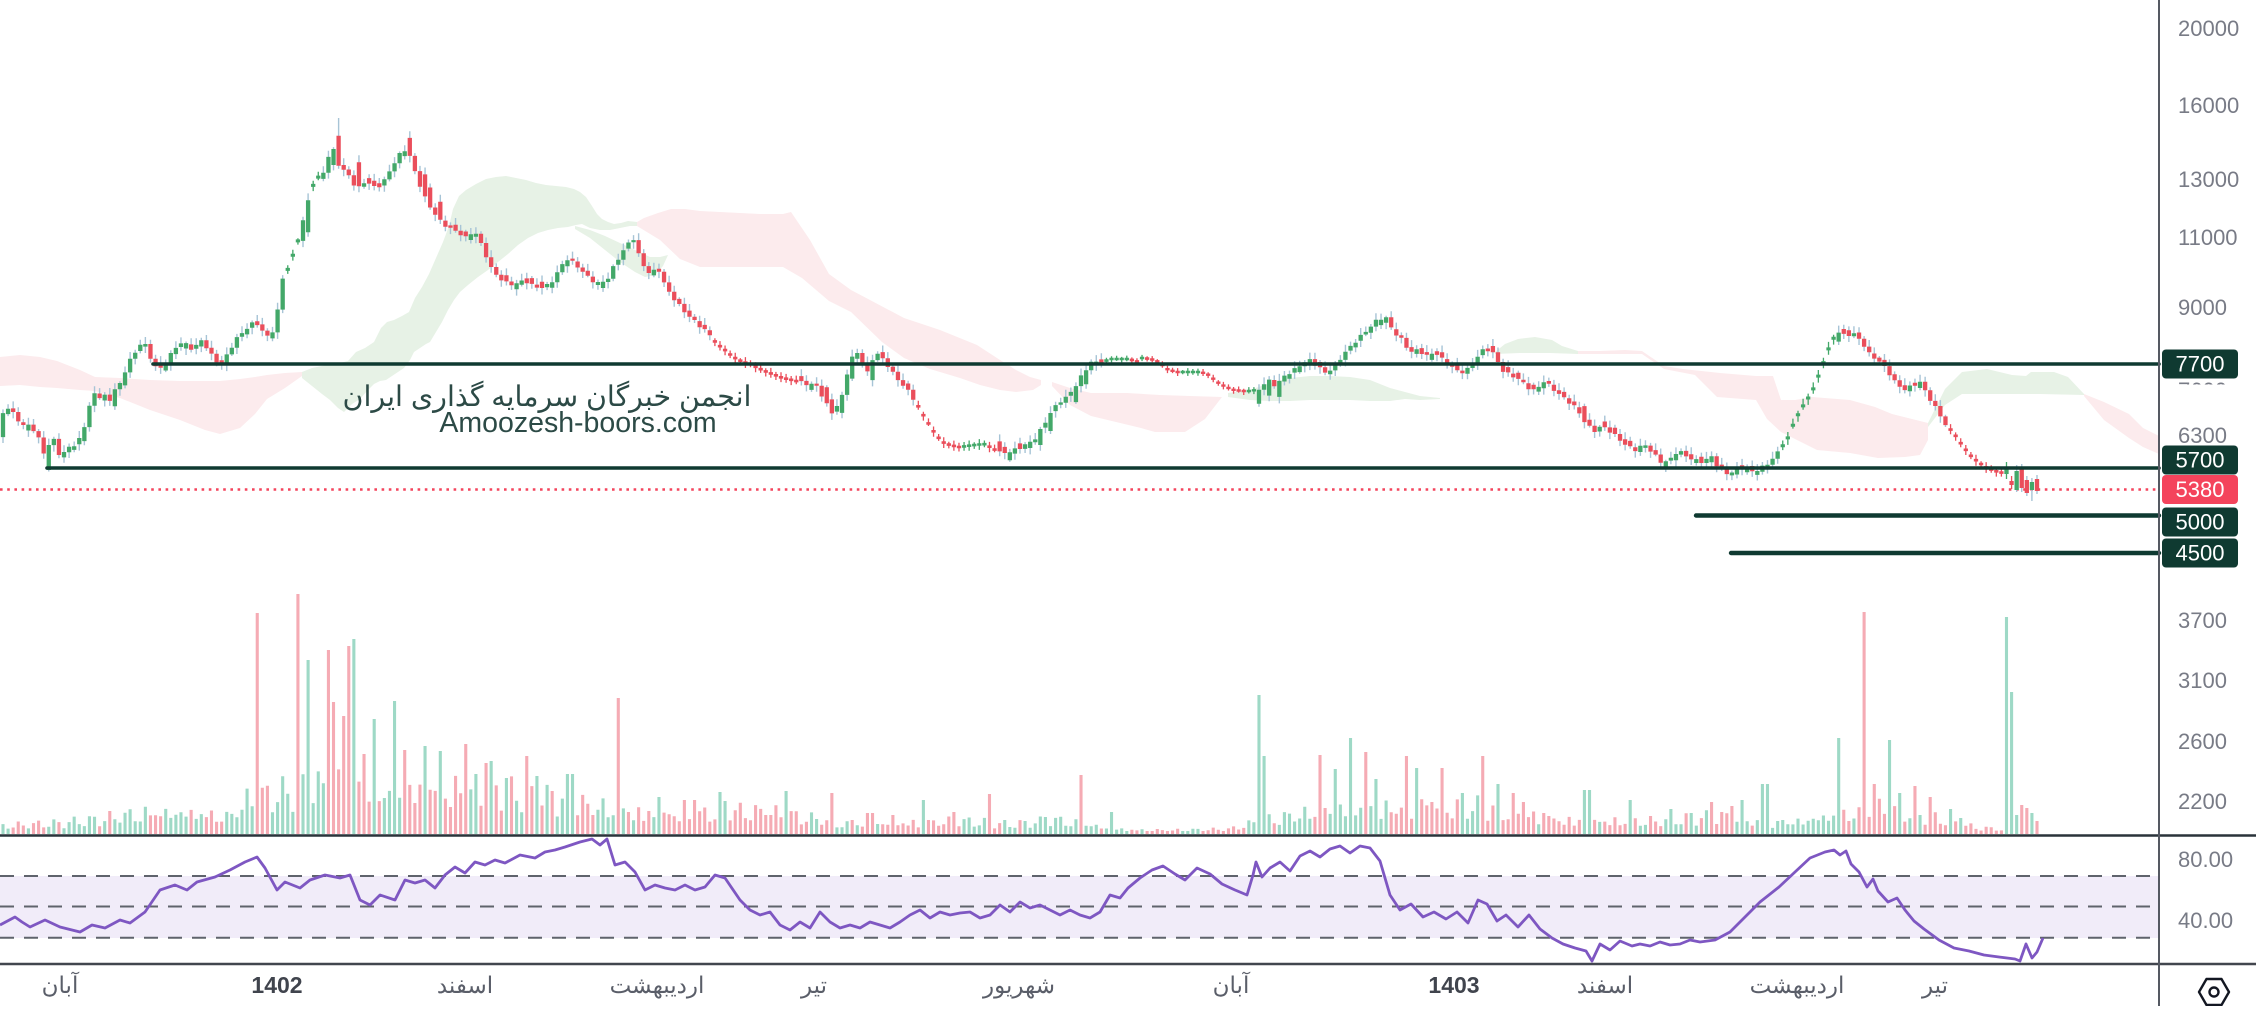 The width and height of the screenshot is (2256, 1011). What do you see at coordinates (2202, 680) in the screenshot?
I see `svg-text: 3100` at bounding box center [2202, 680].